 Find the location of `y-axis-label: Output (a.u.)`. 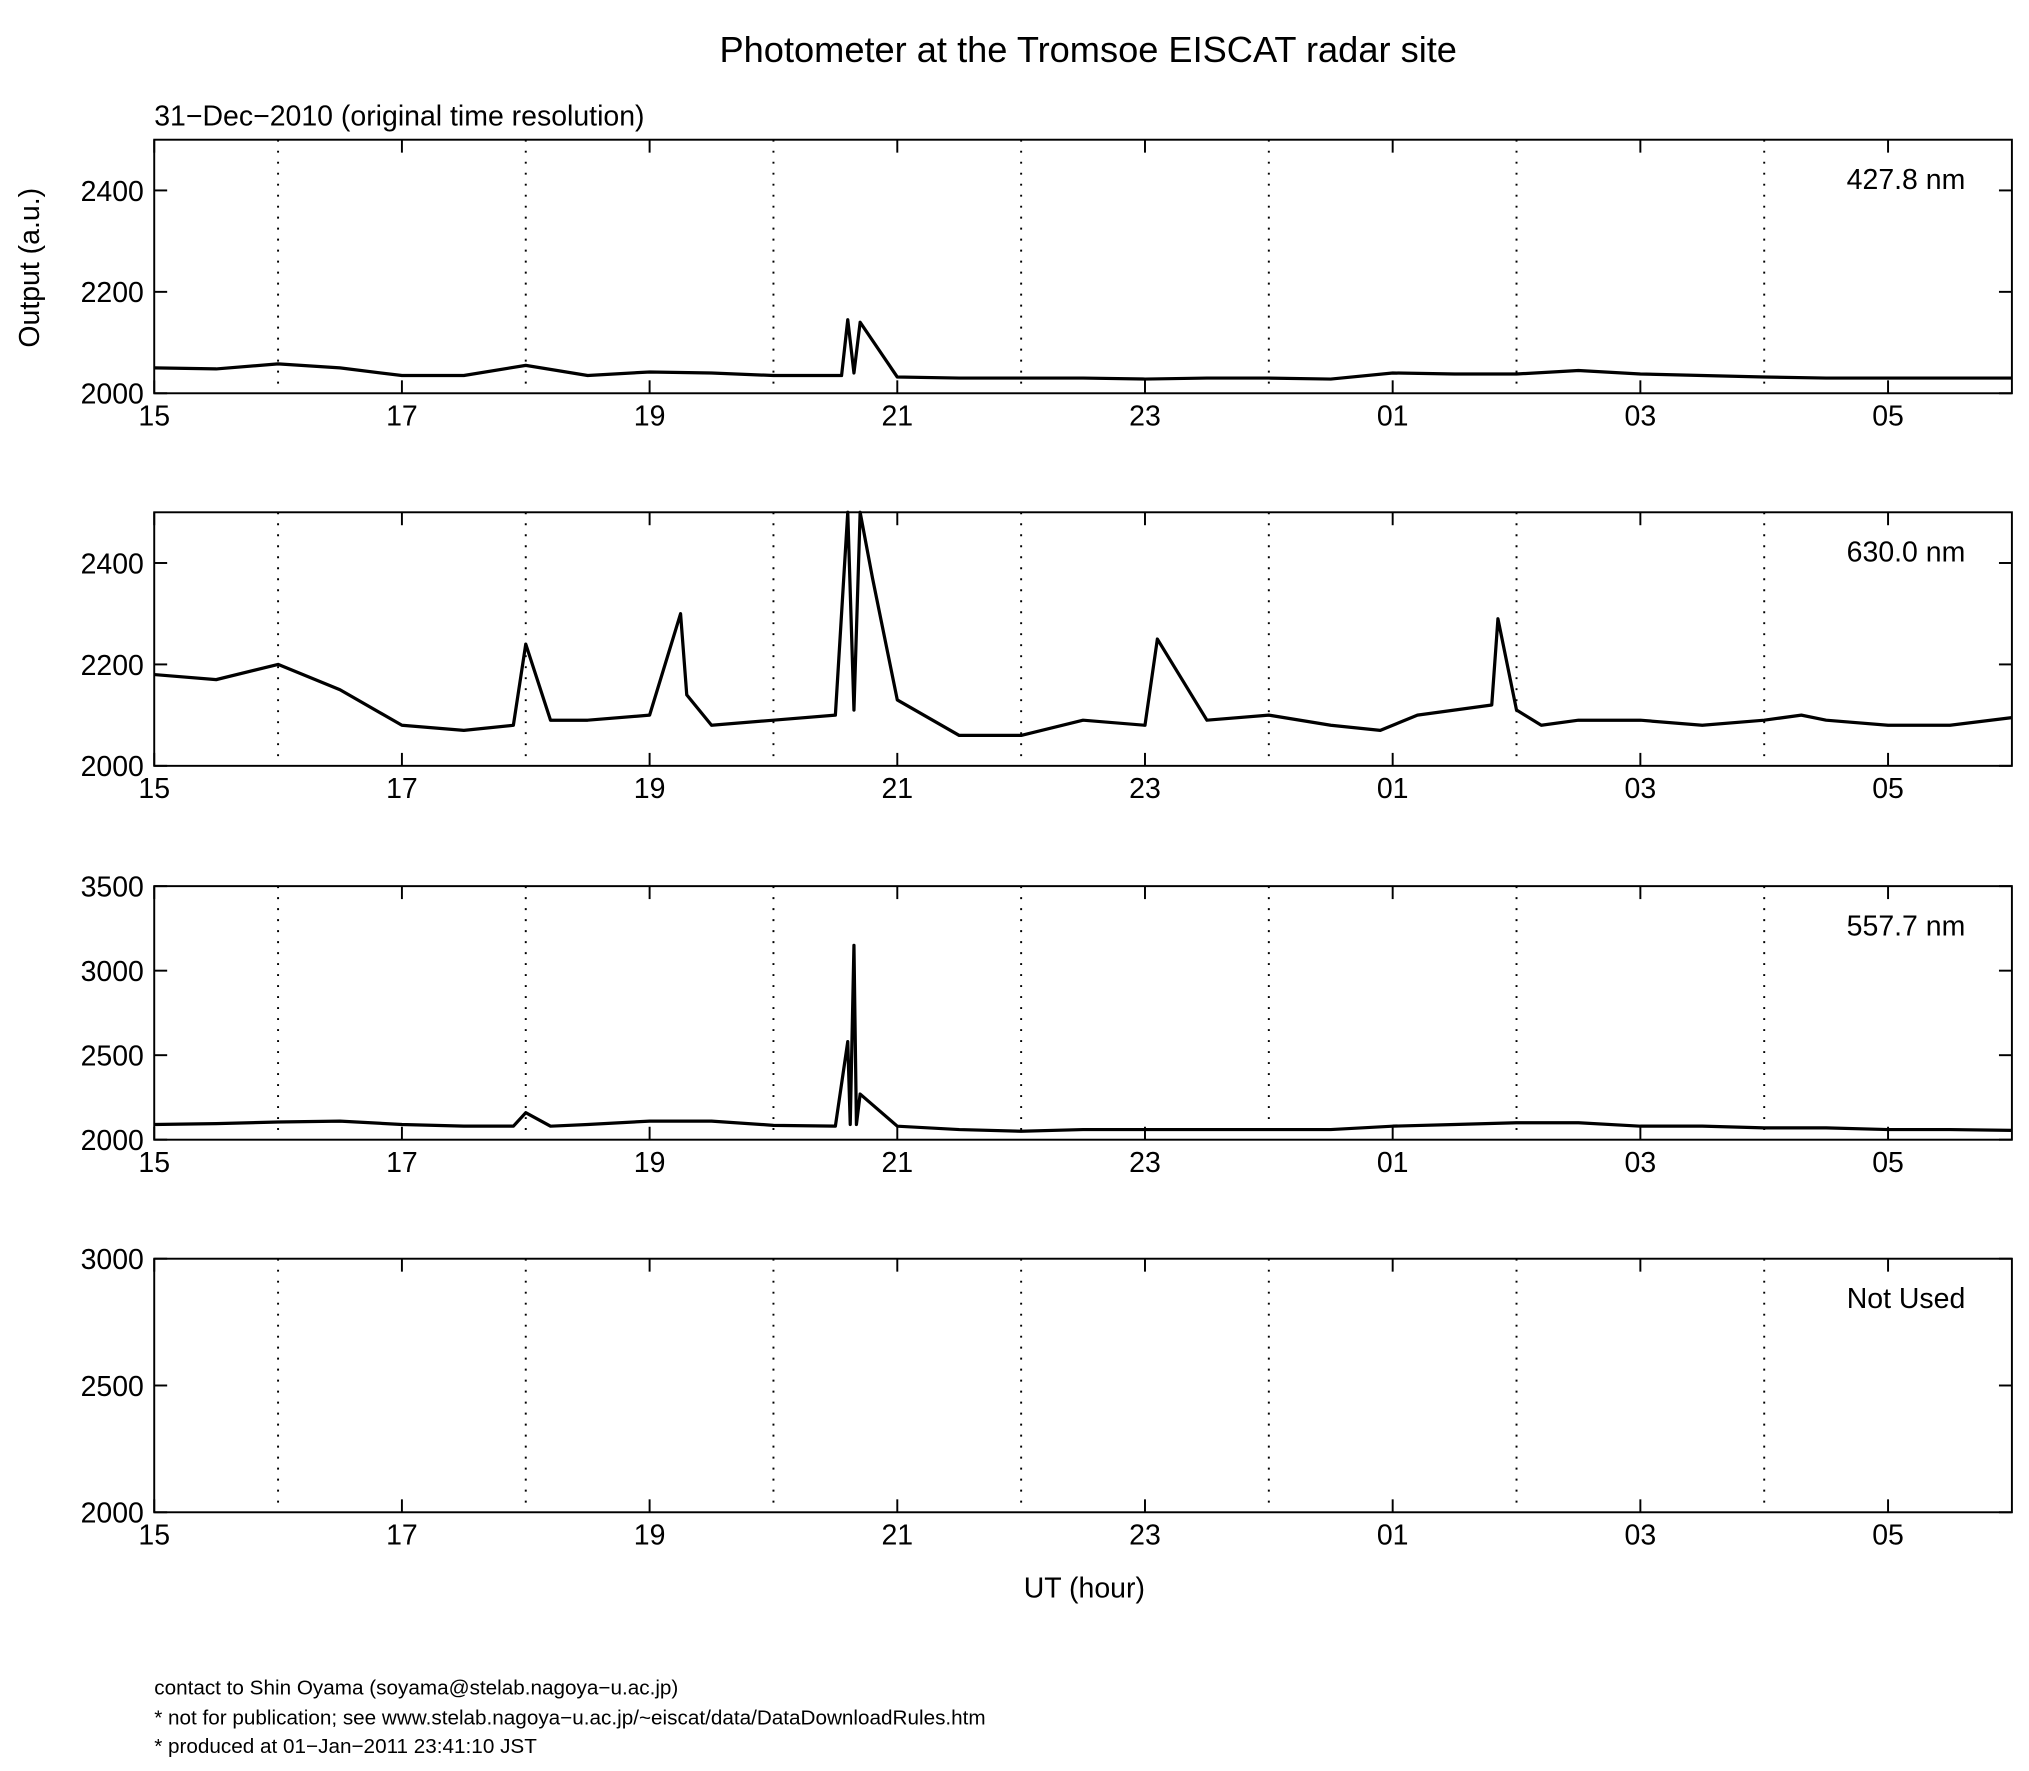

y-axis-label: Output (a.u.) is located at coordinates (30, 268).